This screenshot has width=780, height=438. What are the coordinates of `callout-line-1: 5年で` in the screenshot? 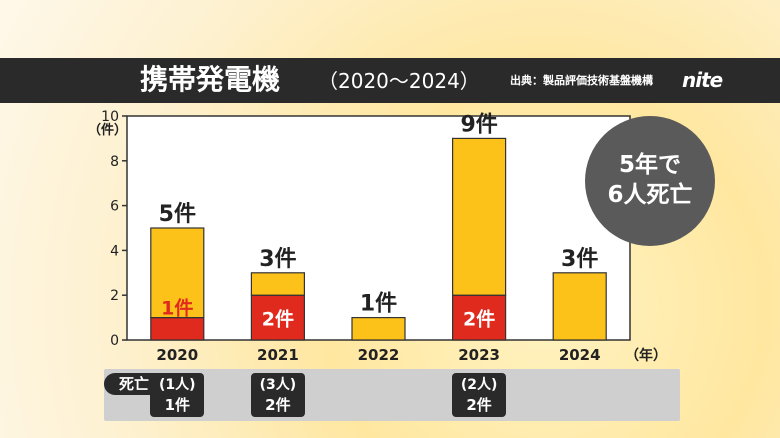 It's located at (649, 165).